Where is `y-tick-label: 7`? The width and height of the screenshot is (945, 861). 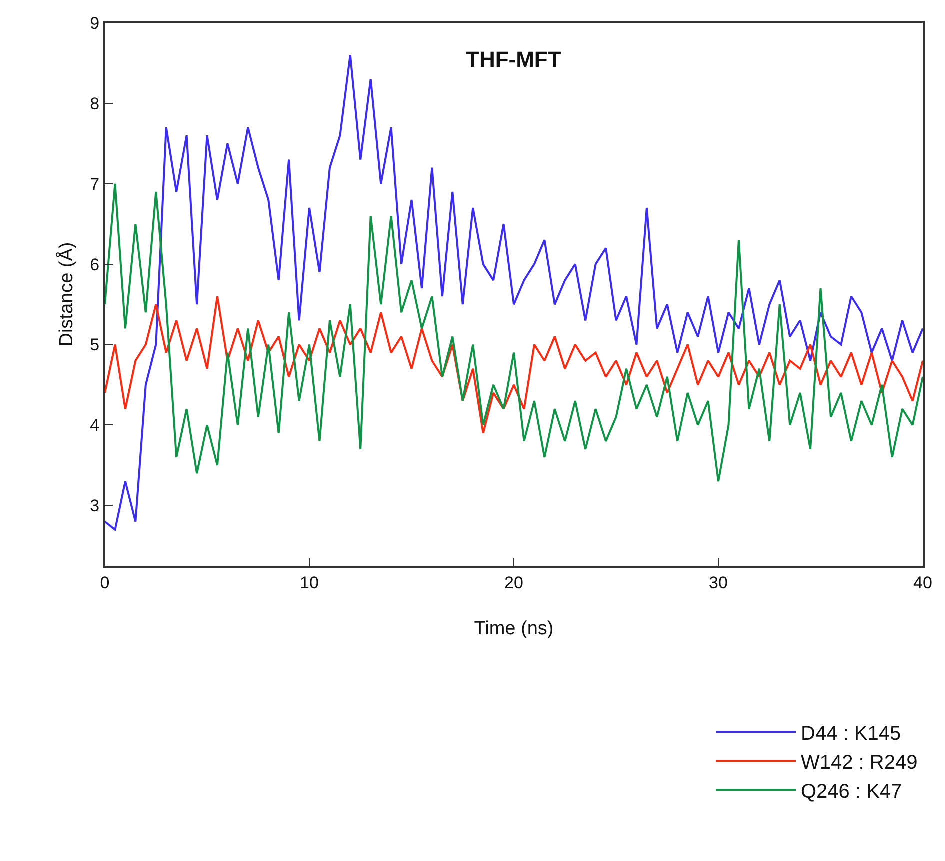 y-tick-label: 7 is located at coordinates (95, 184).